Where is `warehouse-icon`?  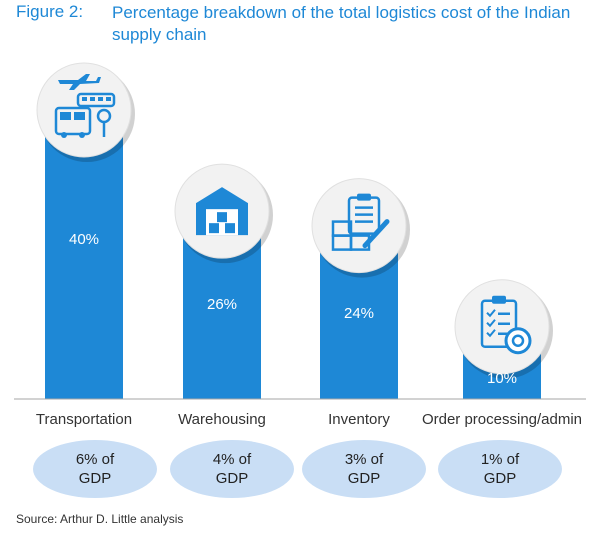
warehouse-icon is located at coordinates (223, 213).